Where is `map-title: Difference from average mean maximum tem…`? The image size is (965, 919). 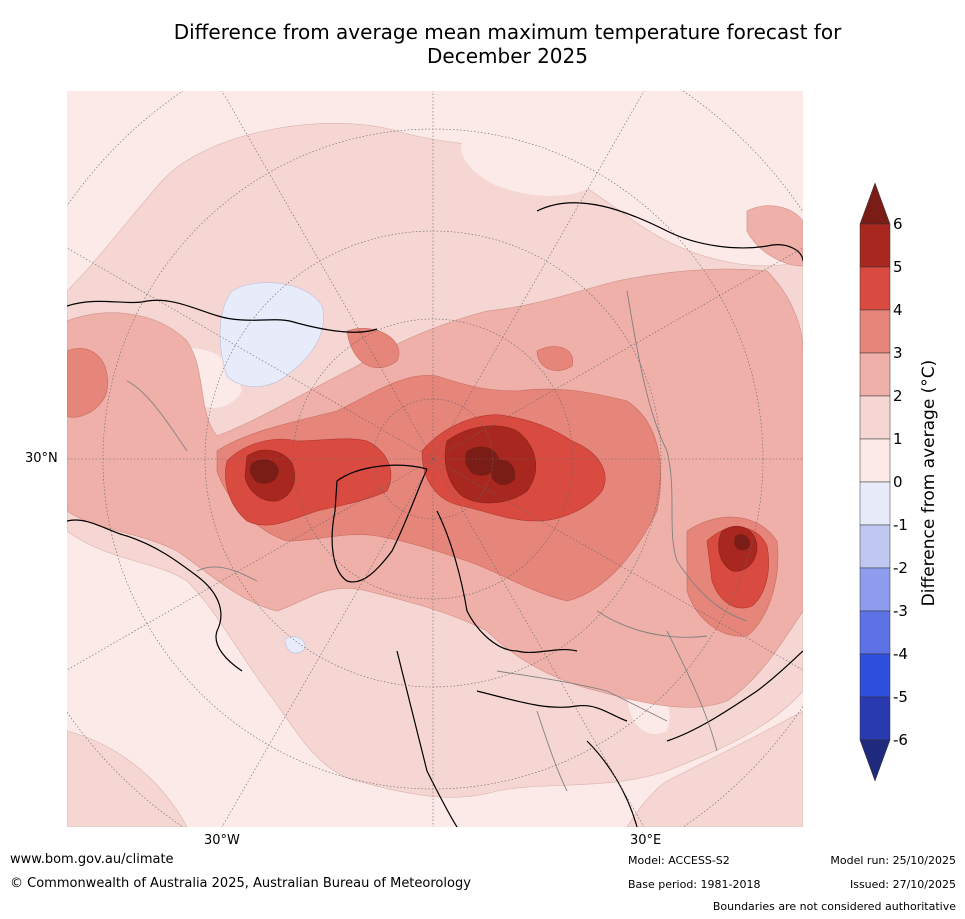
map-title: Difference from average mean maximum tem… is located at coordinates (507, 44).